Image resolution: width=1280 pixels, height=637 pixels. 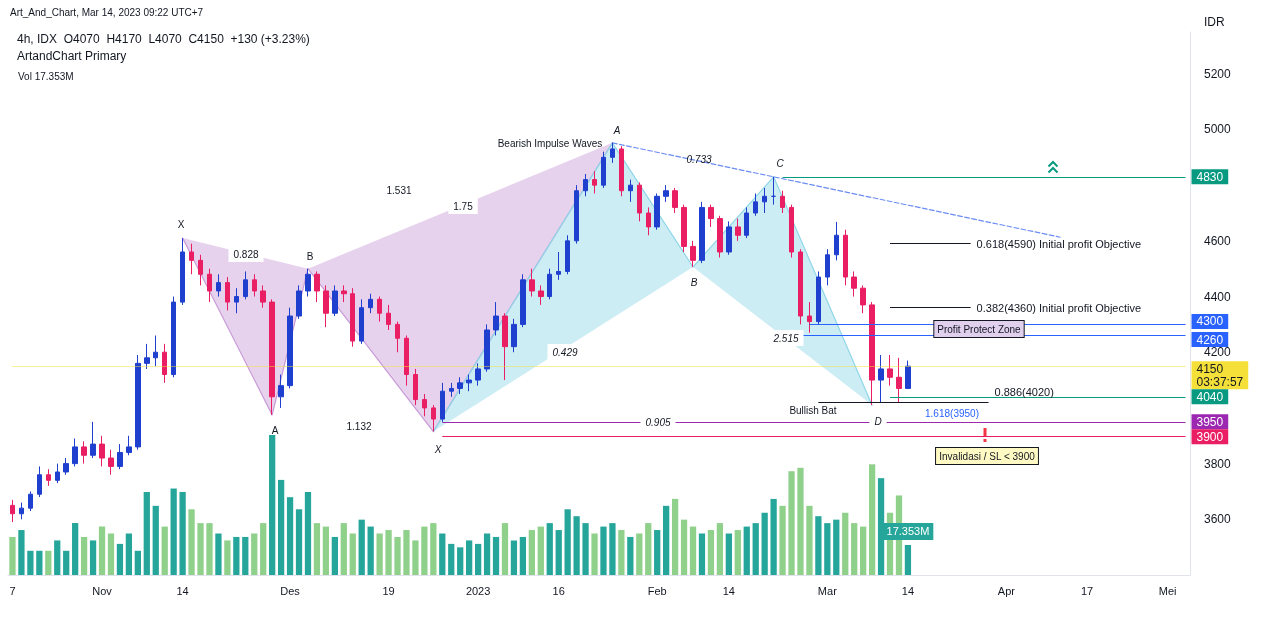 I want to click on x-tick-label: 14, so click(x=908, y=590).